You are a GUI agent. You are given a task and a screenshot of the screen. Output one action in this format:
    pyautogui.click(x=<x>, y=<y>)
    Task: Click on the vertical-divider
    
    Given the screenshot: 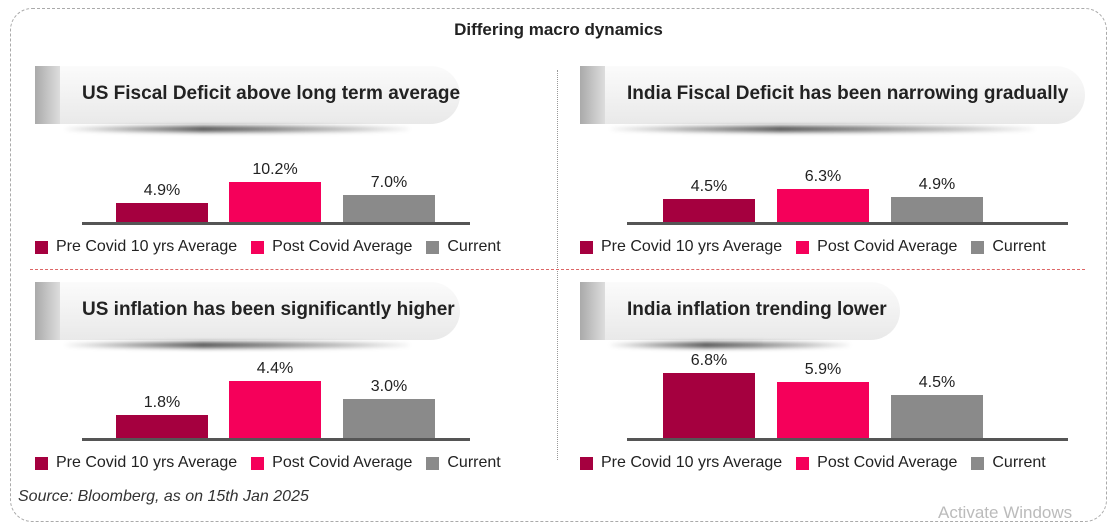 What is the action you would take?
    pyautogui.click(x=557, y=265)
    